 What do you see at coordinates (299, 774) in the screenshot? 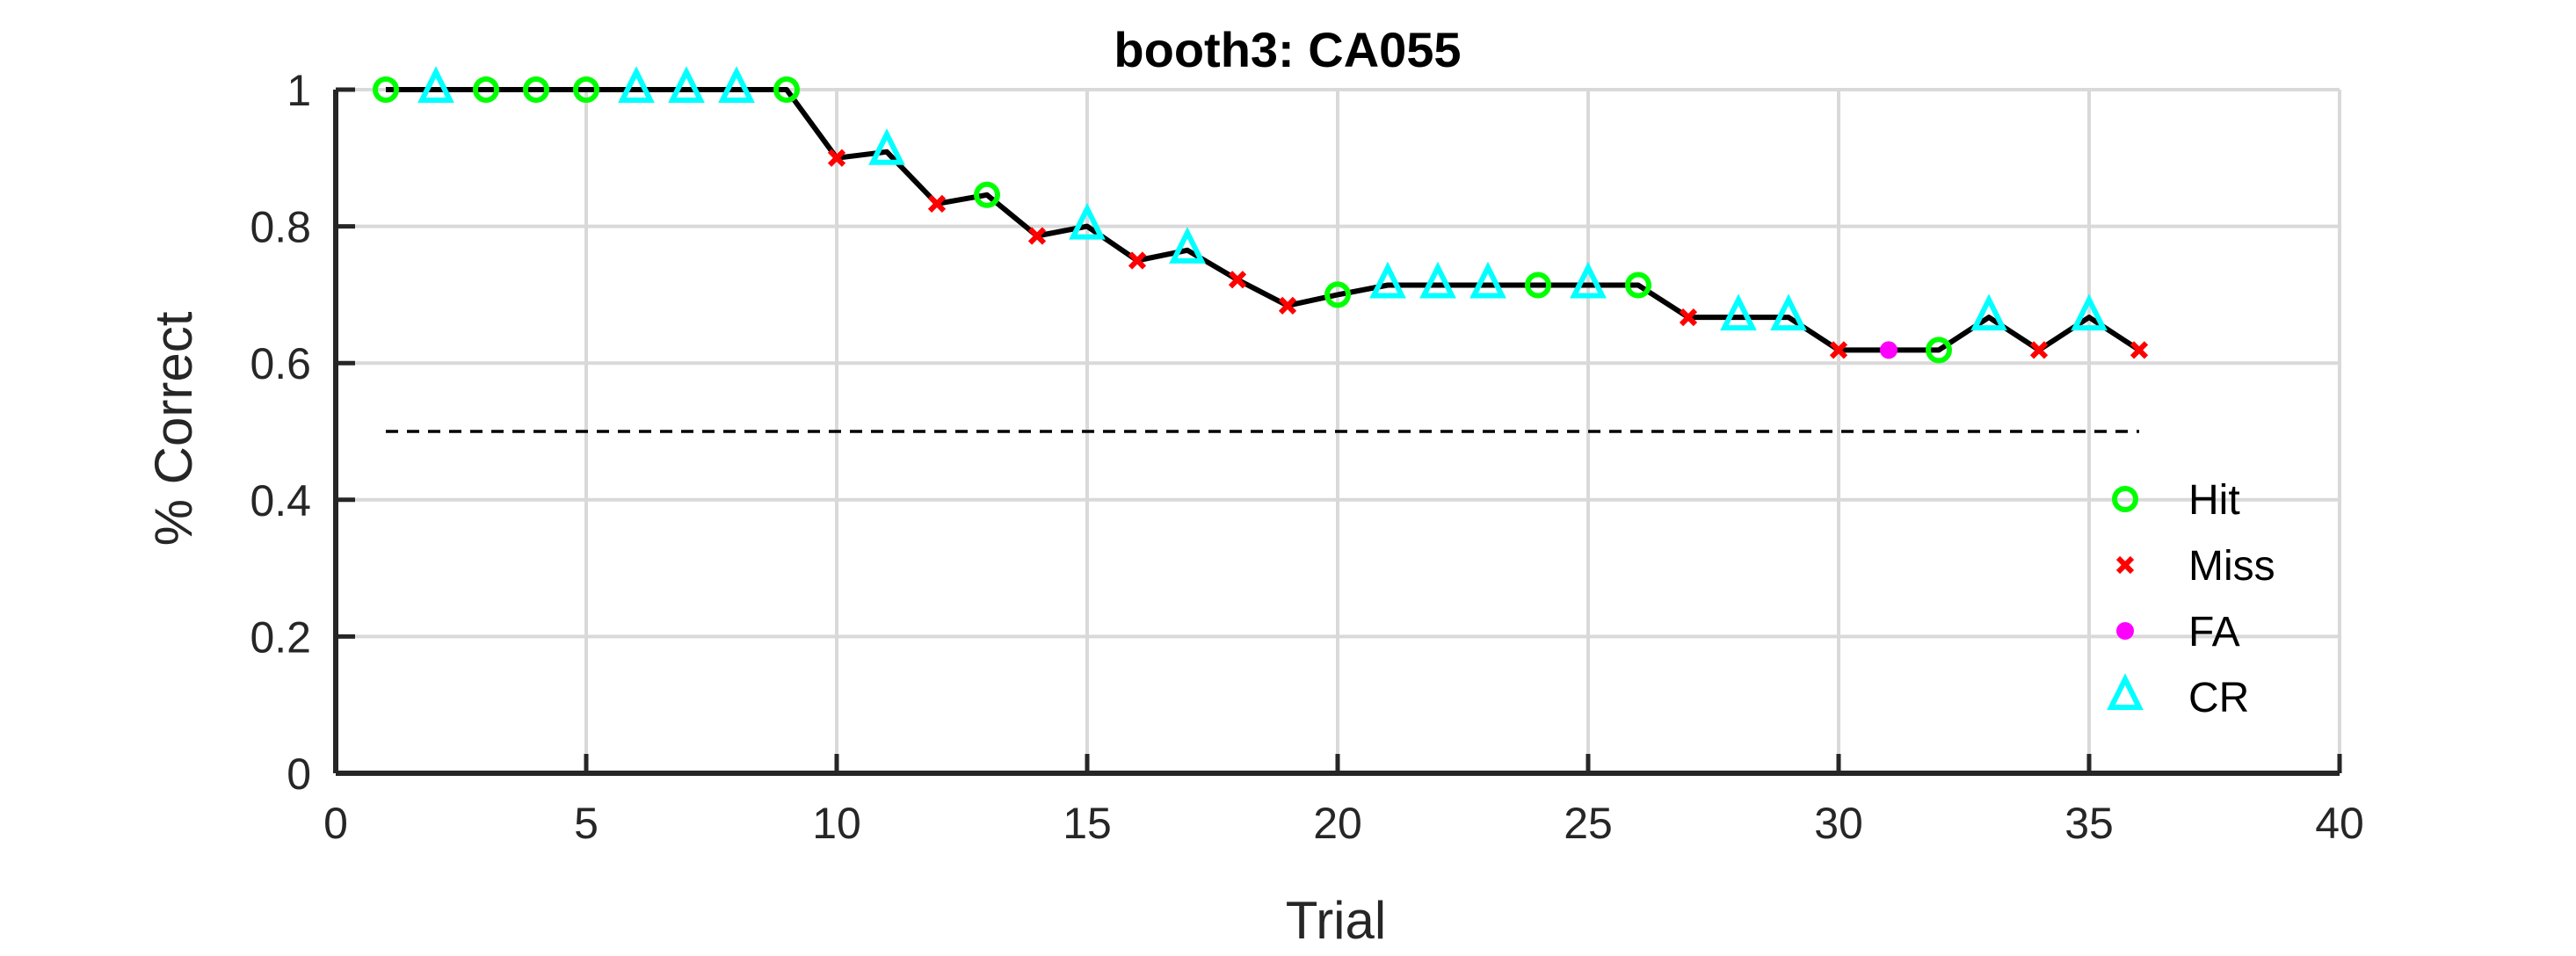
I see `y-tick-label: 0` at bounding box center [299, 774].